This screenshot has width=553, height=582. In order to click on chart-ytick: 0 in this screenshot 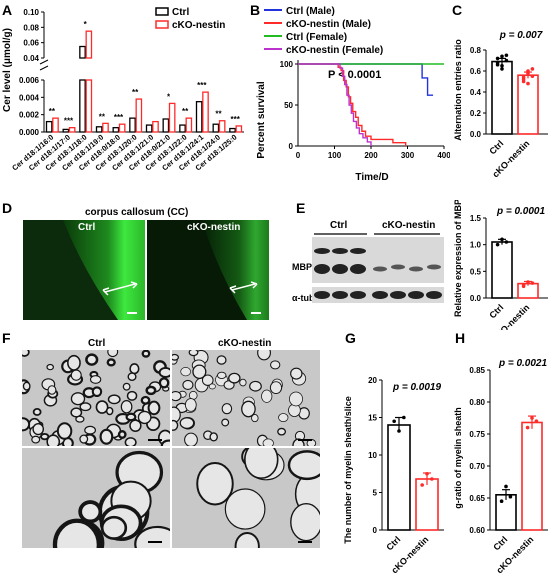, I will do `click(375, 530)`.